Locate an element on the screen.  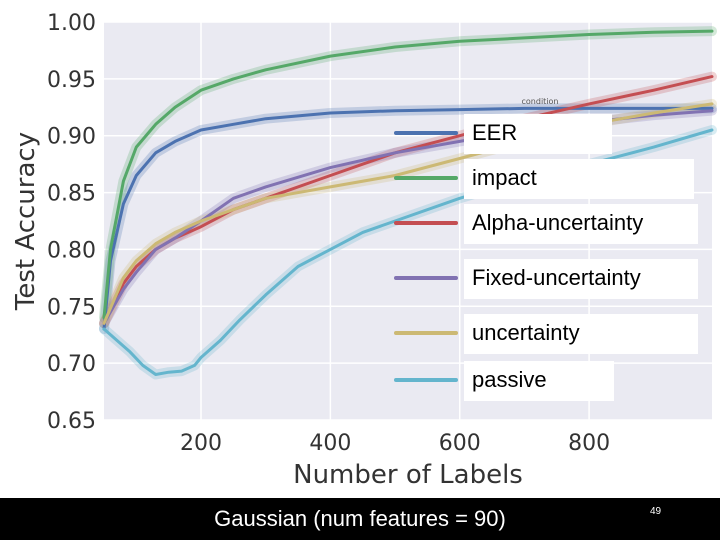
x-axis-label: Number of Labels is located at coordinates (408, 475).